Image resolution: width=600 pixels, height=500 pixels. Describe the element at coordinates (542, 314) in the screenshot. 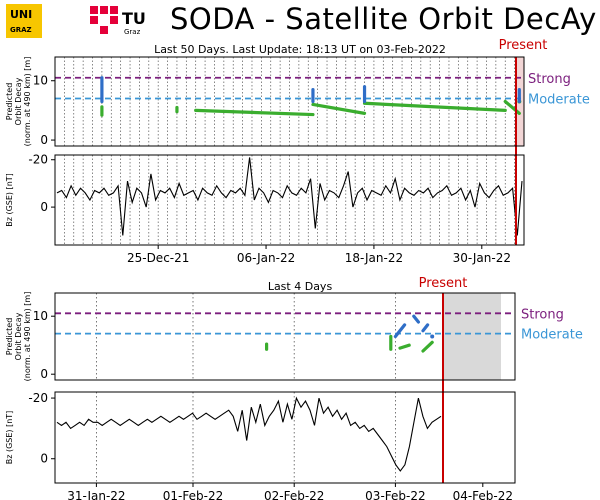

I see `bottom-threshold-label-strong: Strong` at that location.